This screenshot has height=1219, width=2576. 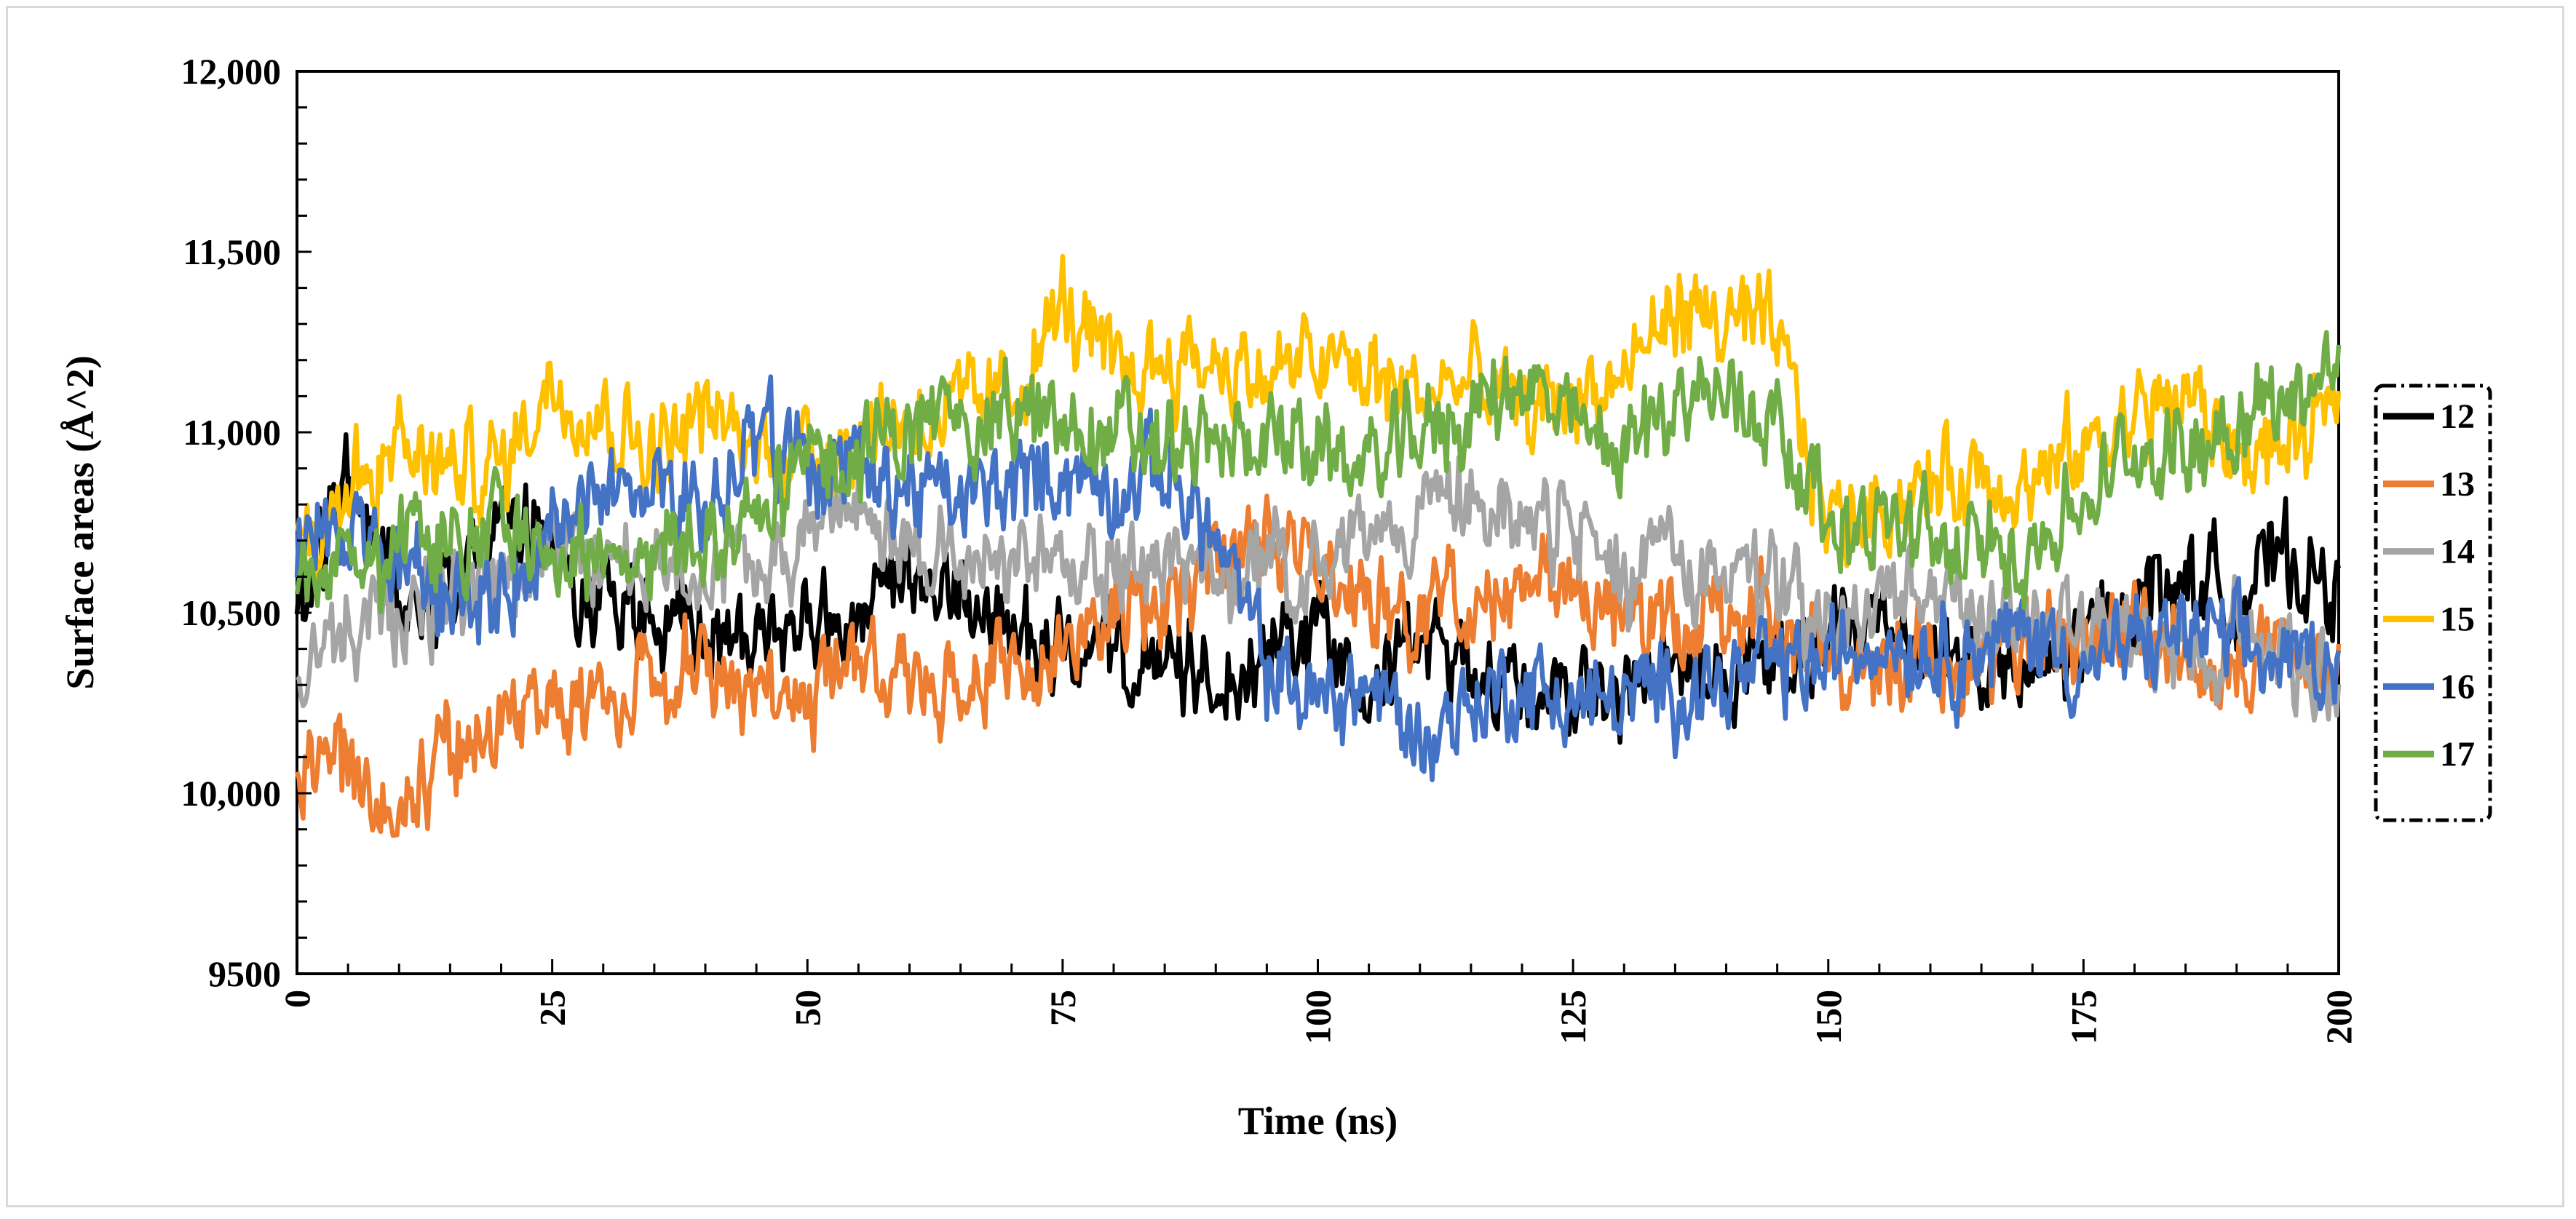 What do you see at coordinates (2457, 619) in the screenshot?
I see `legend-label-15: 15` at bounding box center [2457, 619].